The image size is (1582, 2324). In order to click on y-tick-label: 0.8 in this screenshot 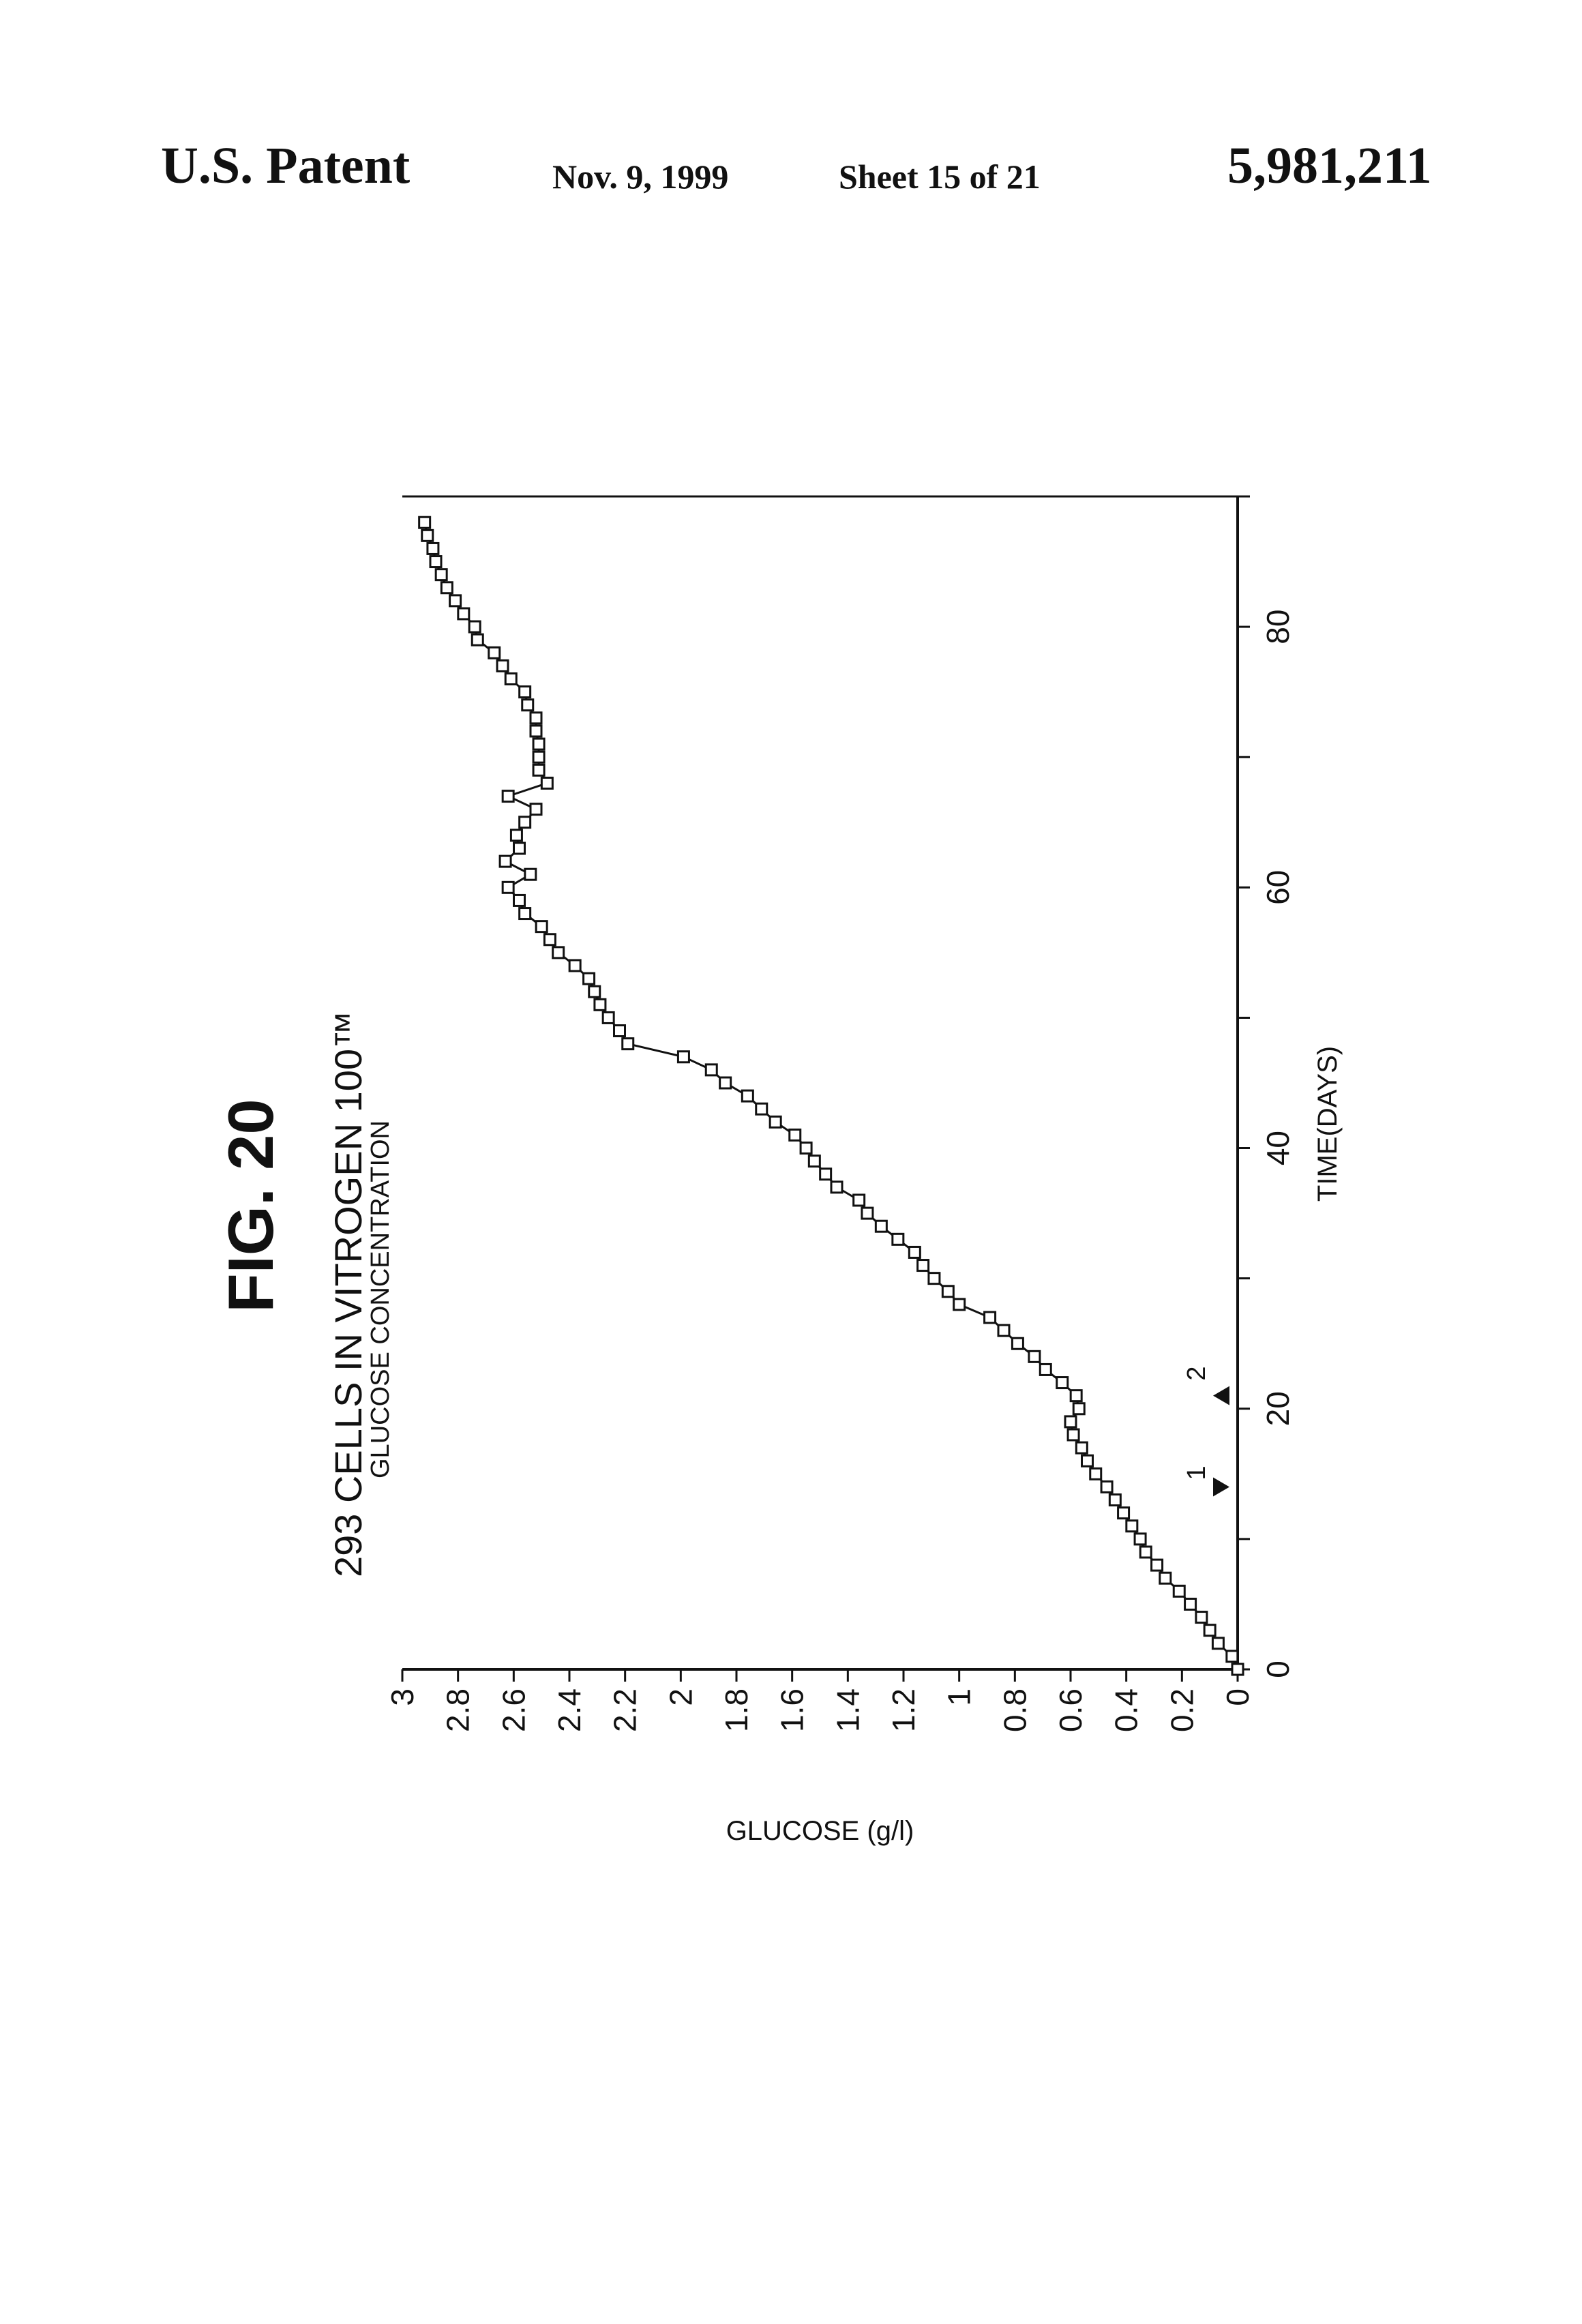, I will do `click(1014, 1710)`.